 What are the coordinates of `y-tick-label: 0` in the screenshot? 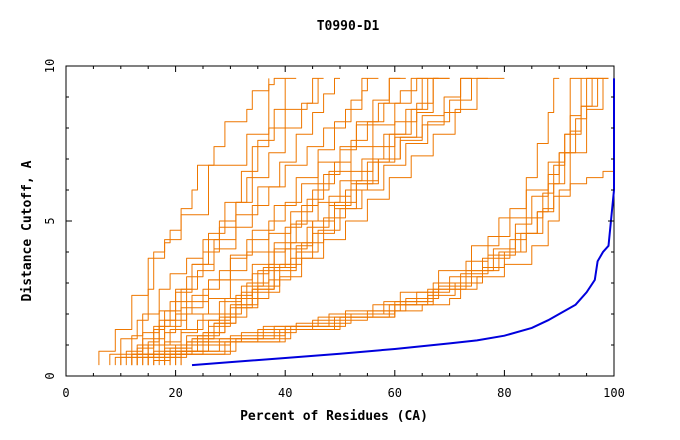 It's located at (50, 375).